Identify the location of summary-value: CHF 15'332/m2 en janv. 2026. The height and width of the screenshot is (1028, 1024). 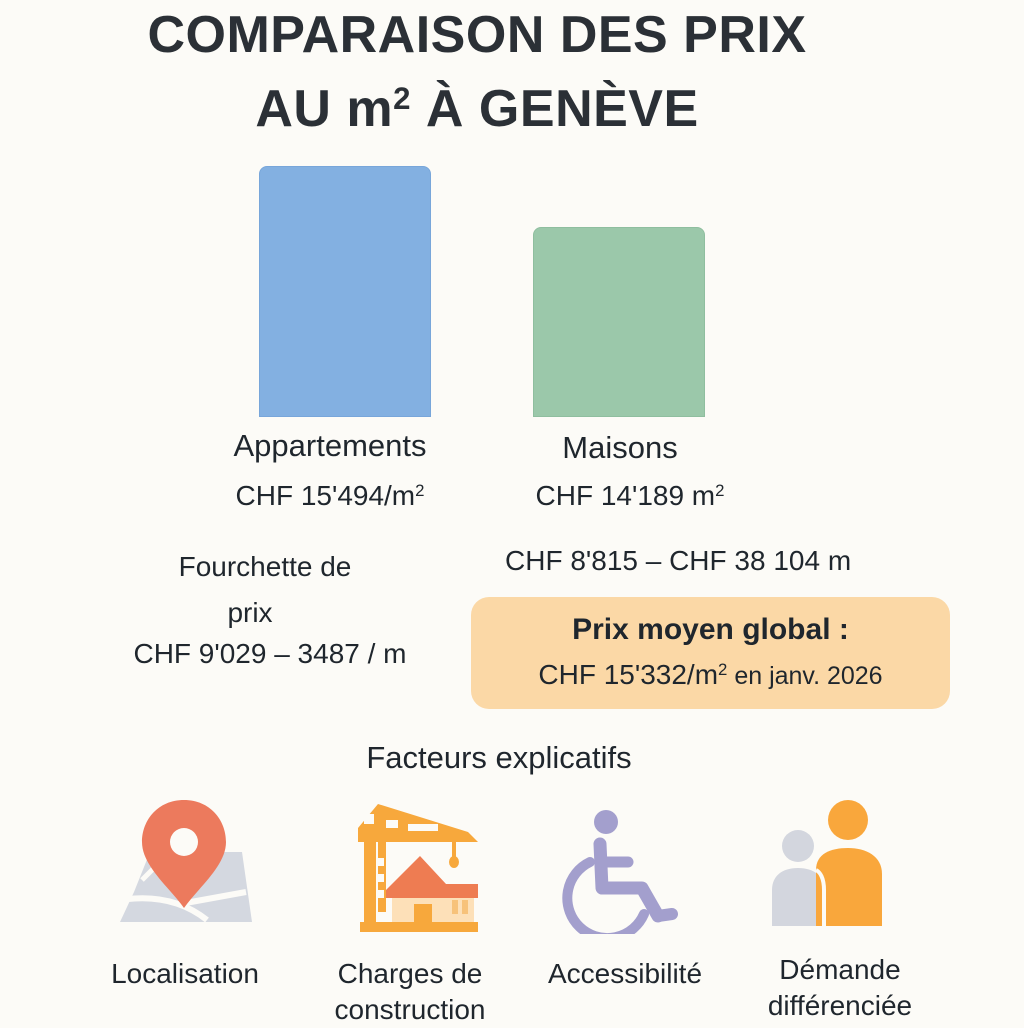
(710, 674).